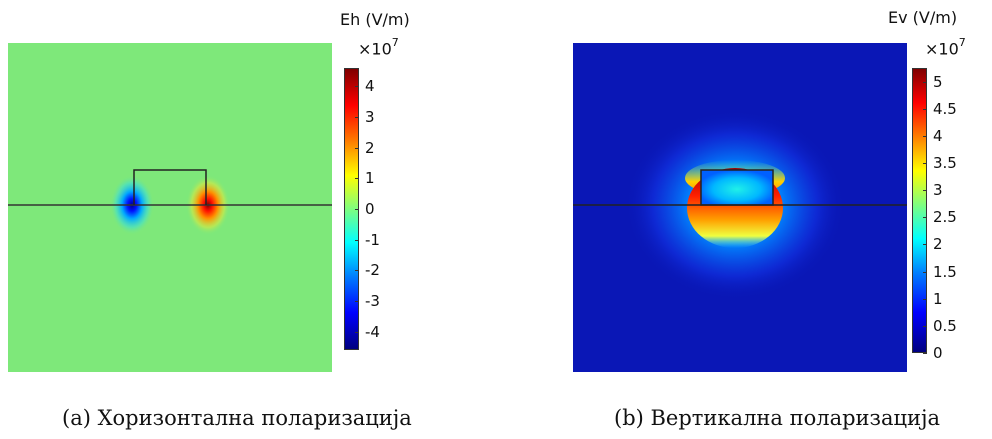 This screenshot has width=992, height=439. I want to click on unit-label: Eh (V/m), so click(375, 19).